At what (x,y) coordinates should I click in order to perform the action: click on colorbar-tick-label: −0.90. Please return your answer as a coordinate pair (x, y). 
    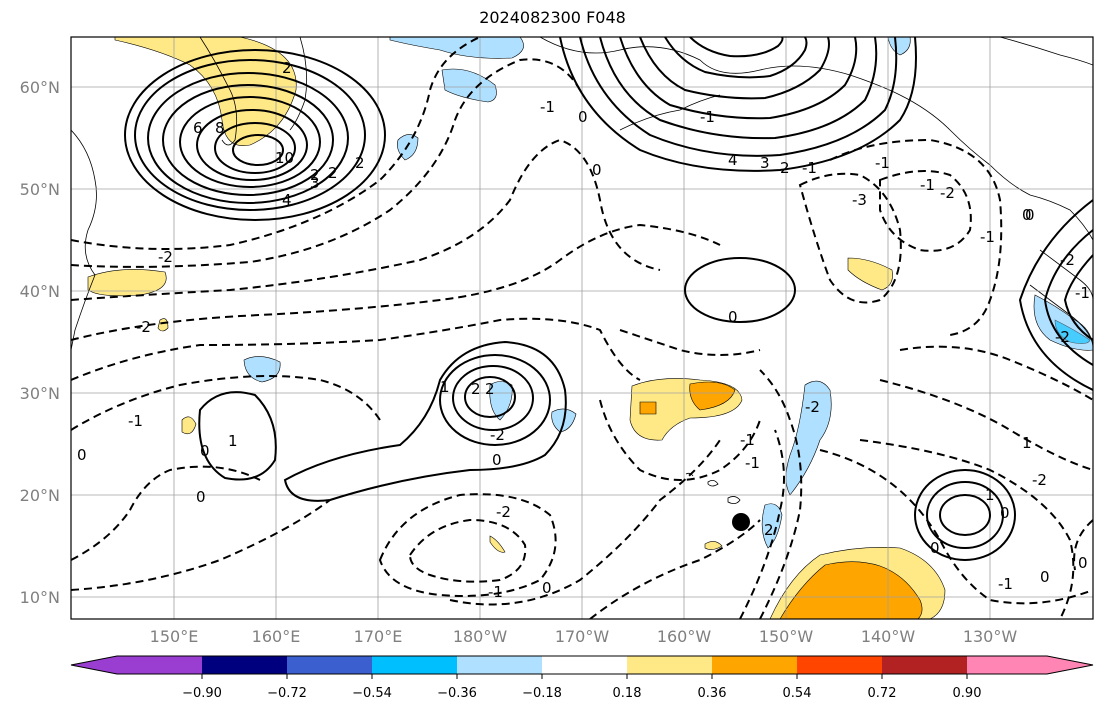
    Looking at the image, I should click on (202, 693).